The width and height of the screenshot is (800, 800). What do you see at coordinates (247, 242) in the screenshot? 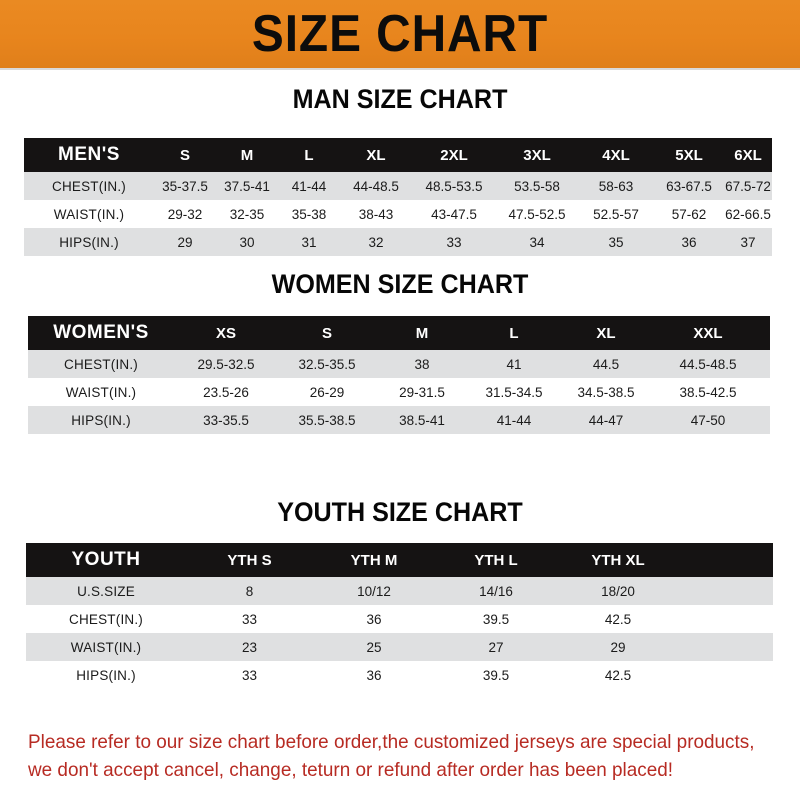
I see `cell: 30` at bounding box center [247, 242].